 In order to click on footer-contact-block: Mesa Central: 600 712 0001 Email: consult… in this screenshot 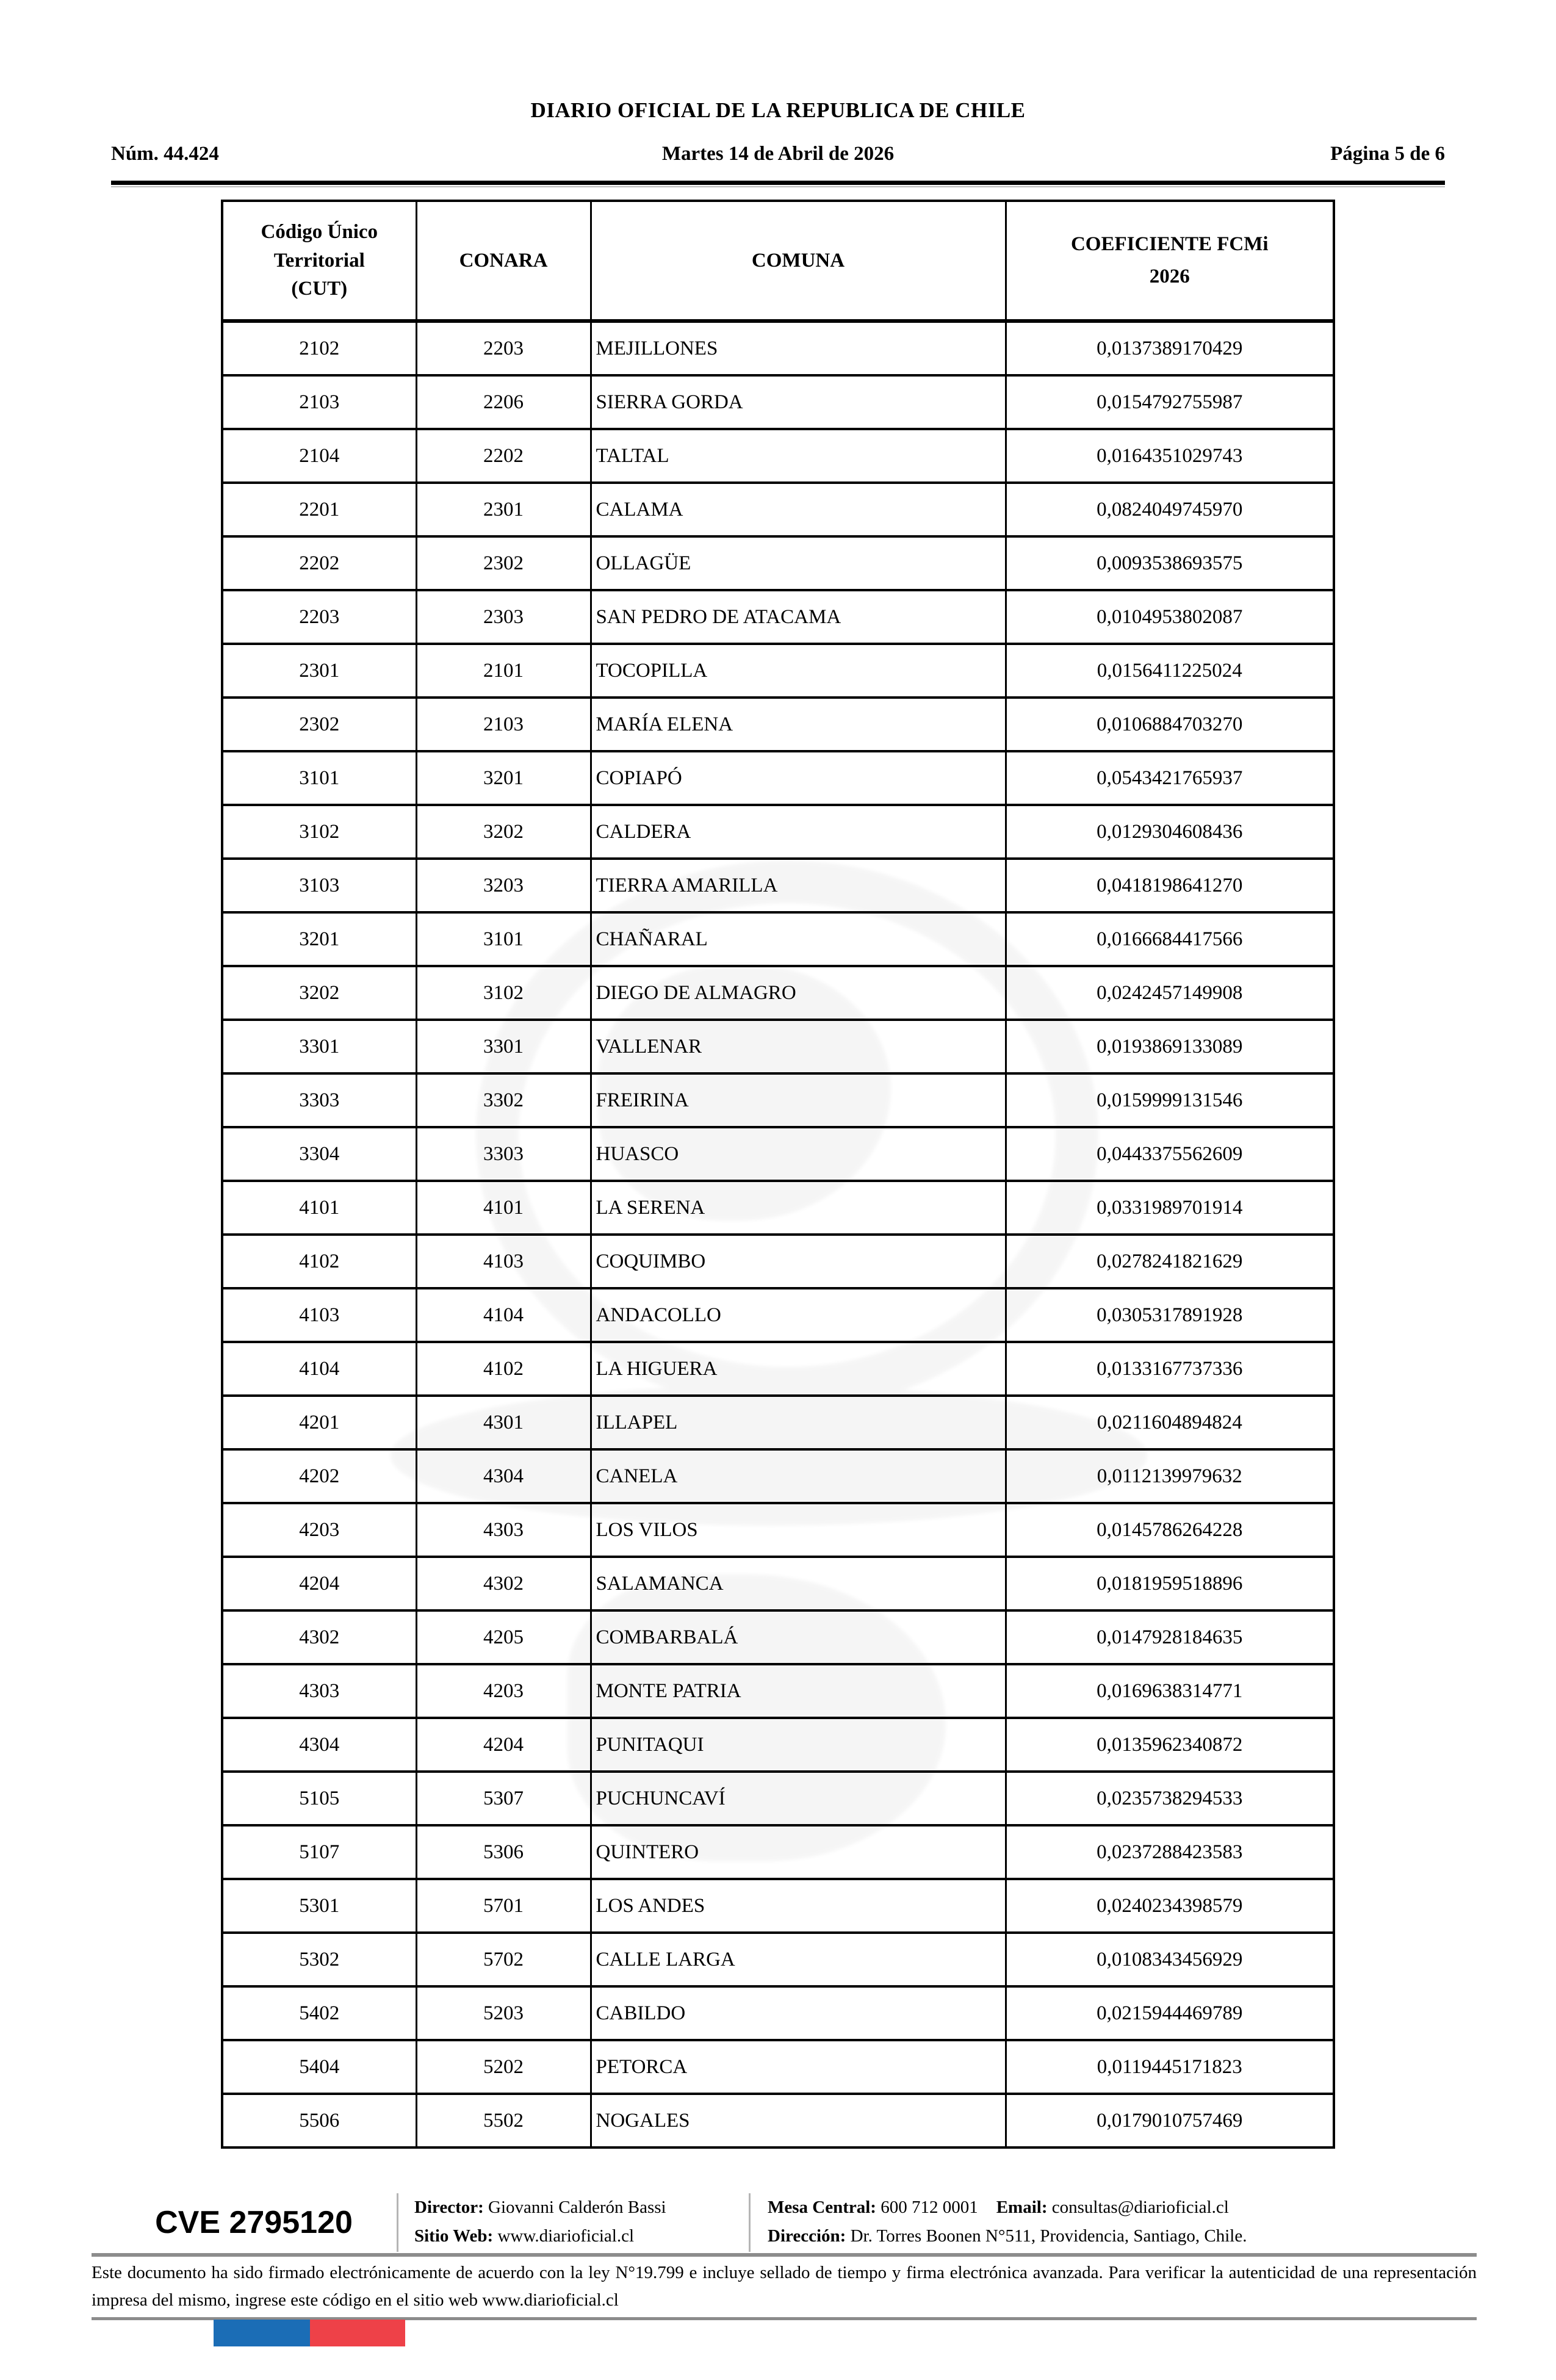, I will do `click(1114, 2223)`.